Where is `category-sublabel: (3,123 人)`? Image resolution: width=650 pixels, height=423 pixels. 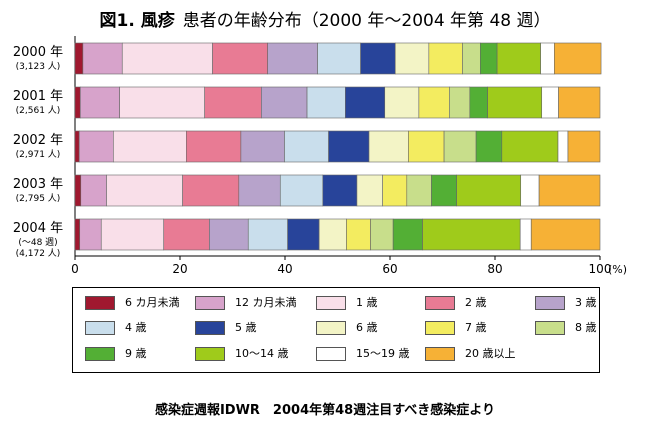
category-sublabel: (3,123 人) is located at coordinates (38, 66).